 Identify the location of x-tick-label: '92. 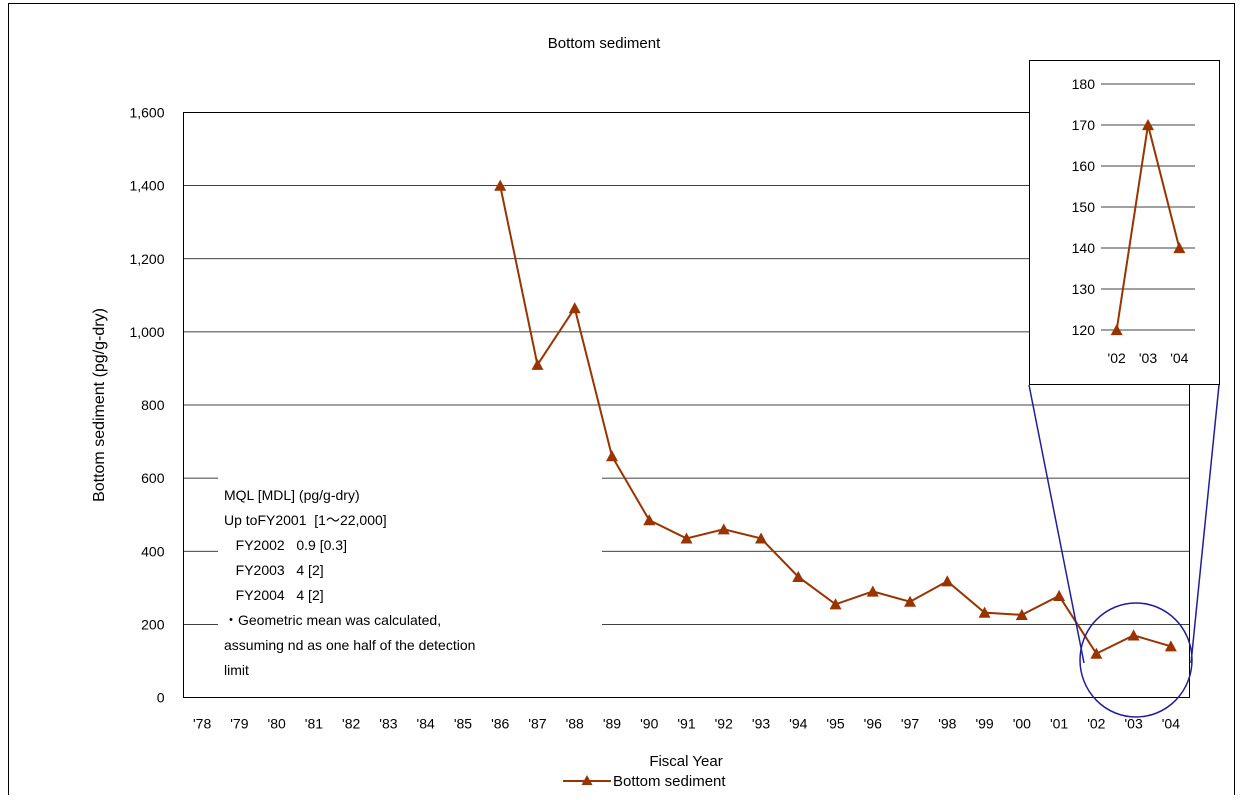
(724, 724).